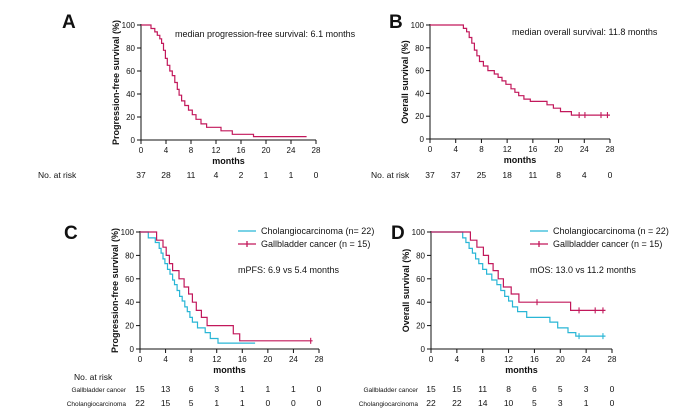  What do you see at coordinates (398, 233) in the screenshot?
I see `panel-letter: D` at bounding box center [398, 233].